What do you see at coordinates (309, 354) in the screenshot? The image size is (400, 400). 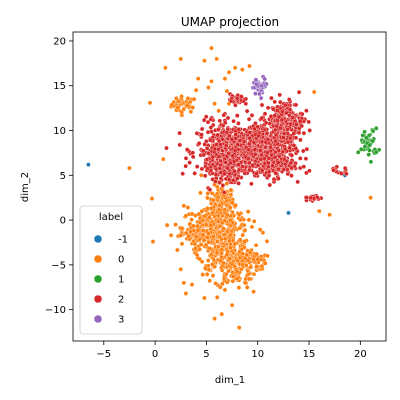 I see `x-tick-label: 15` at bounding box center [309, 354].